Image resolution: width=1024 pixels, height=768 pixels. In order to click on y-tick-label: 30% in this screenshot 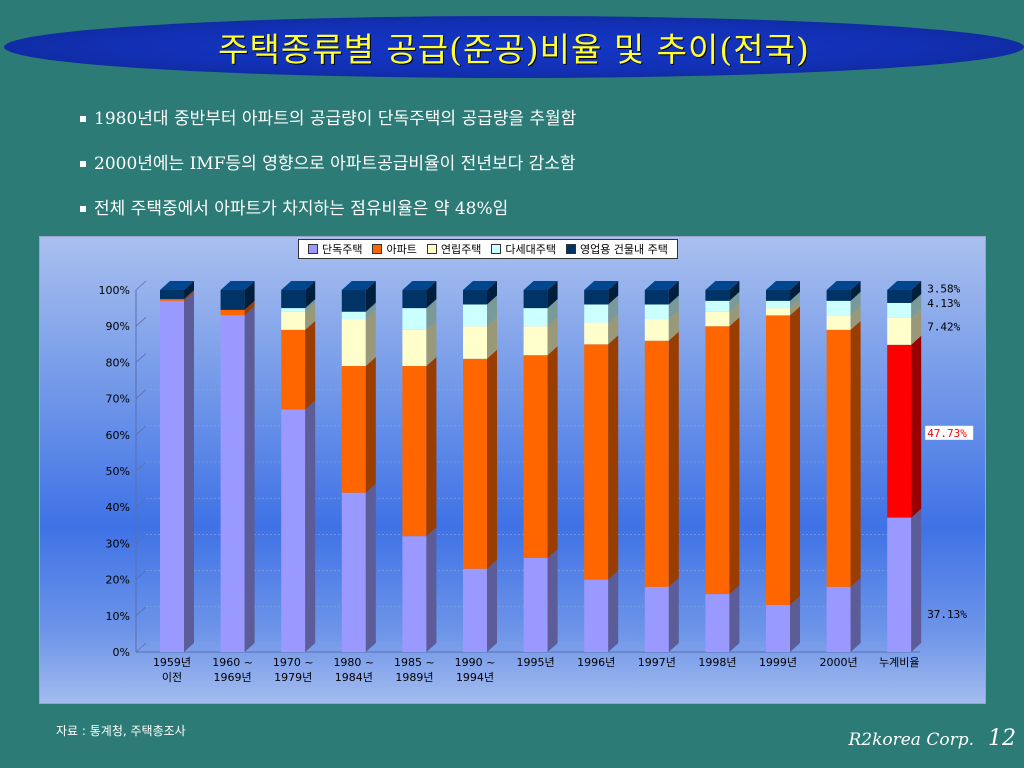, I will do `click(118, 543)`.